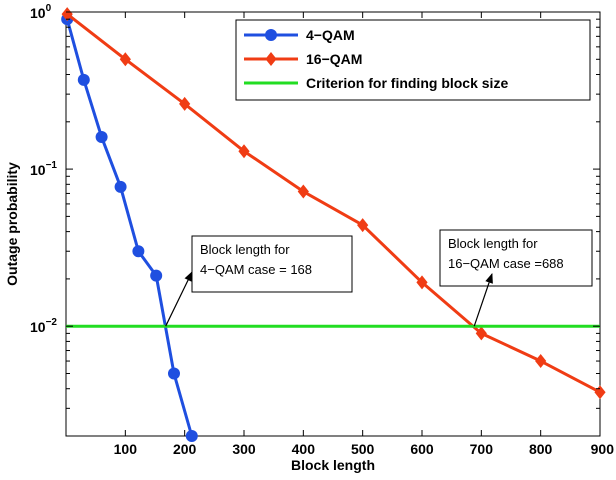 The width and height of the screenshot is (616, 480). What do you see at coordinates (330, 35) in the screenshot?
I see `legend-label: 4−QAM` at bounding box center [330, 35].